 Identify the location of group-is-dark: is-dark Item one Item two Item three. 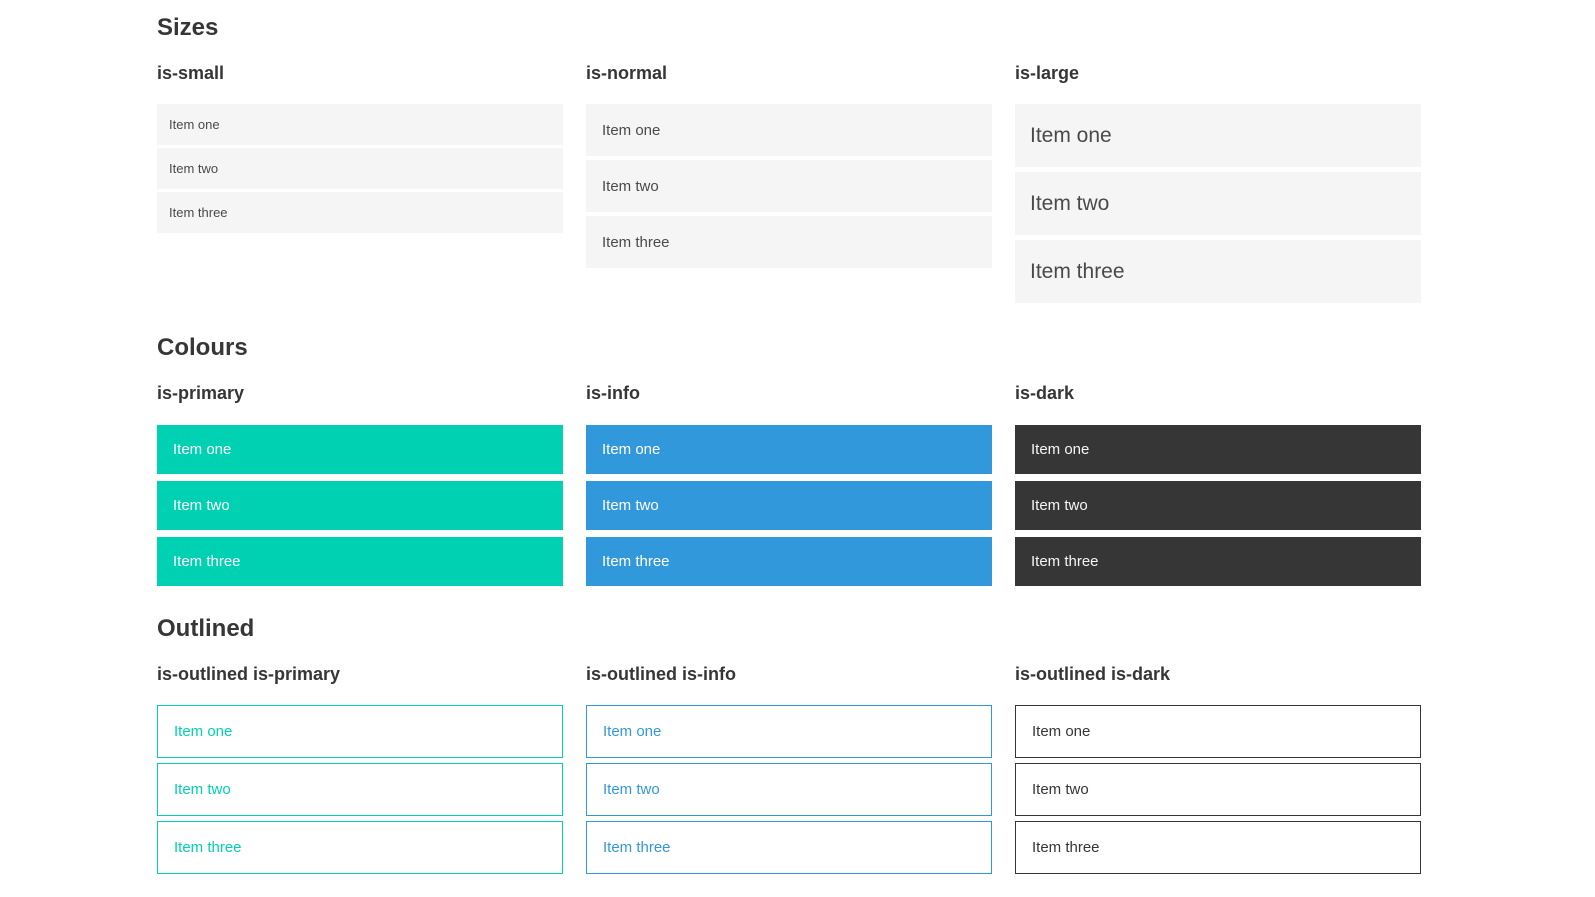
(1218, 474).